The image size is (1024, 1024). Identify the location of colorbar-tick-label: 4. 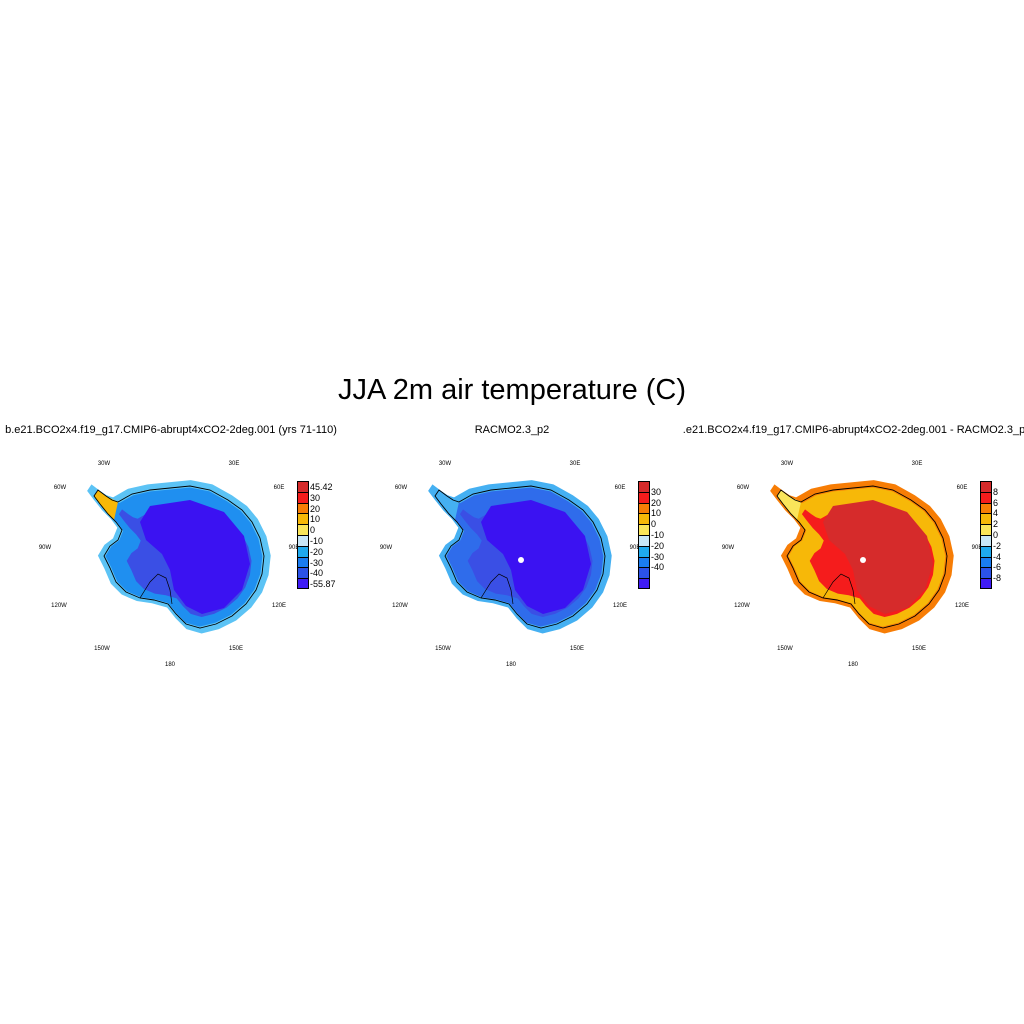
(996, 513).